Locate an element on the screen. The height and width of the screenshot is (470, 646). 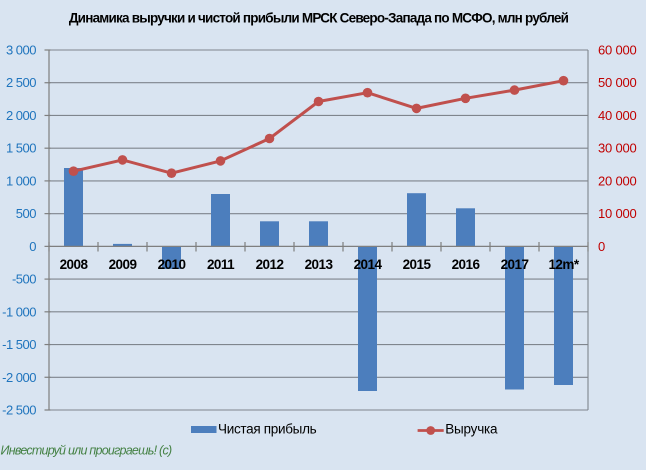
svg-text: 500 is located at coordinates (26, 213).